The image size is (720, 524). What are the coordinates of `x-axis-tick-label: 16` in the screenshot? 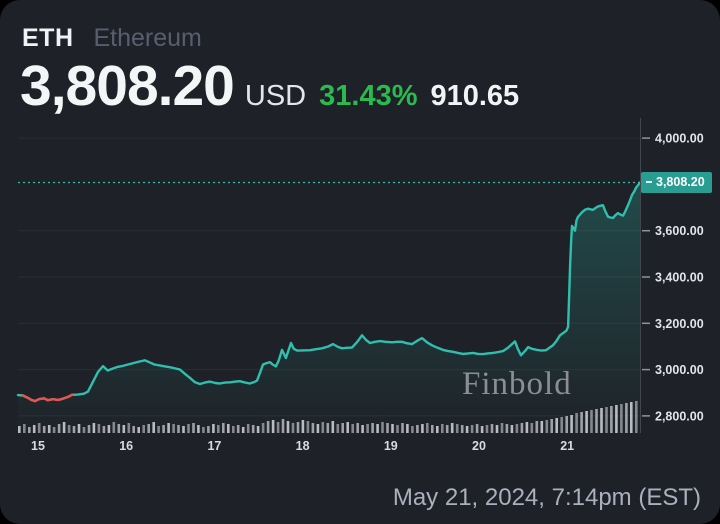 It's located at (126, 446).